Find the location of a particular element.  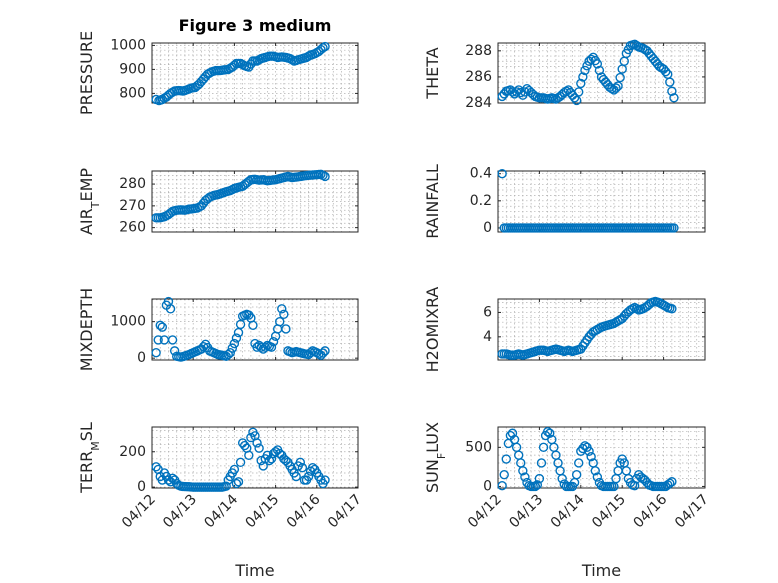

y-tick-label: 270 is located at coordinates (132, 206).